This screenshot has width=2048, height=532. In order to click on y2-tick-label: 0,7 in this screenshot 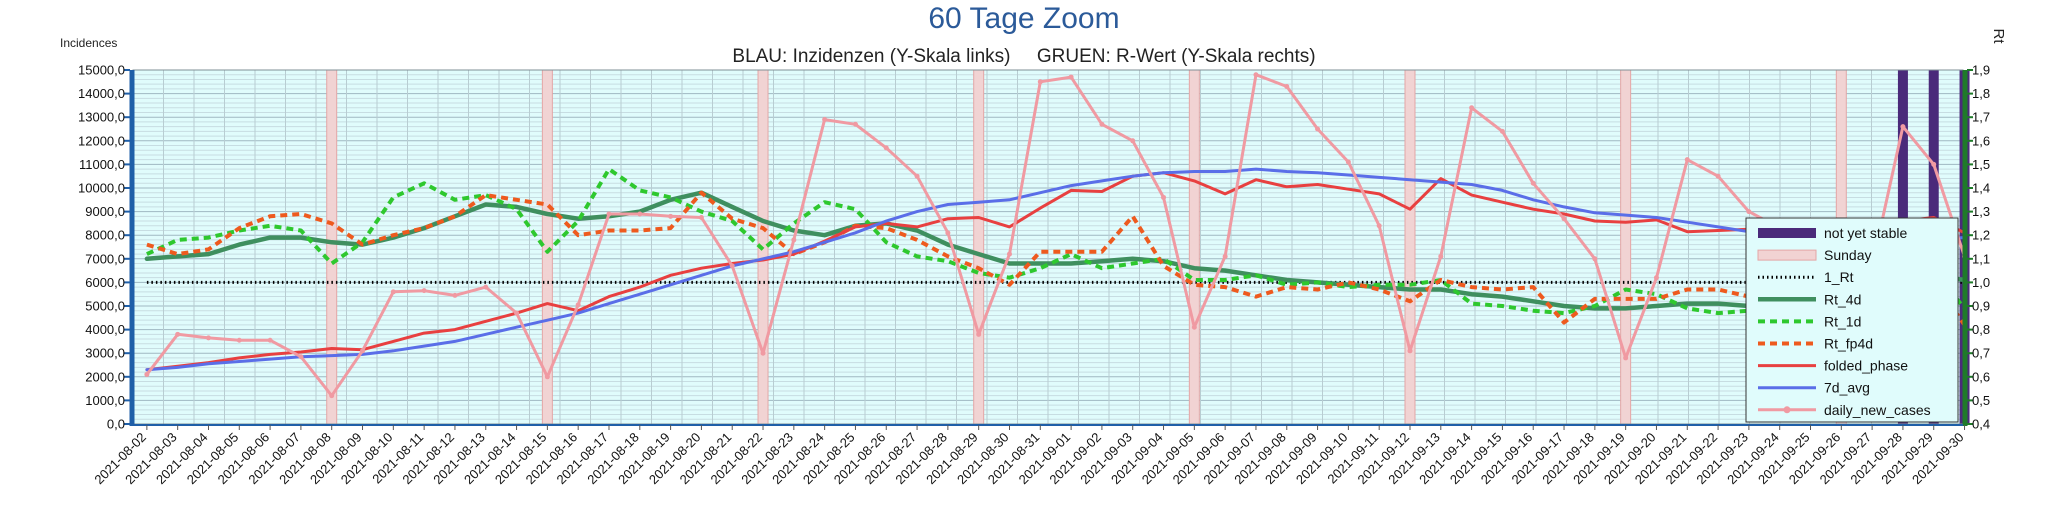, I will do `click(1981, 353)`.